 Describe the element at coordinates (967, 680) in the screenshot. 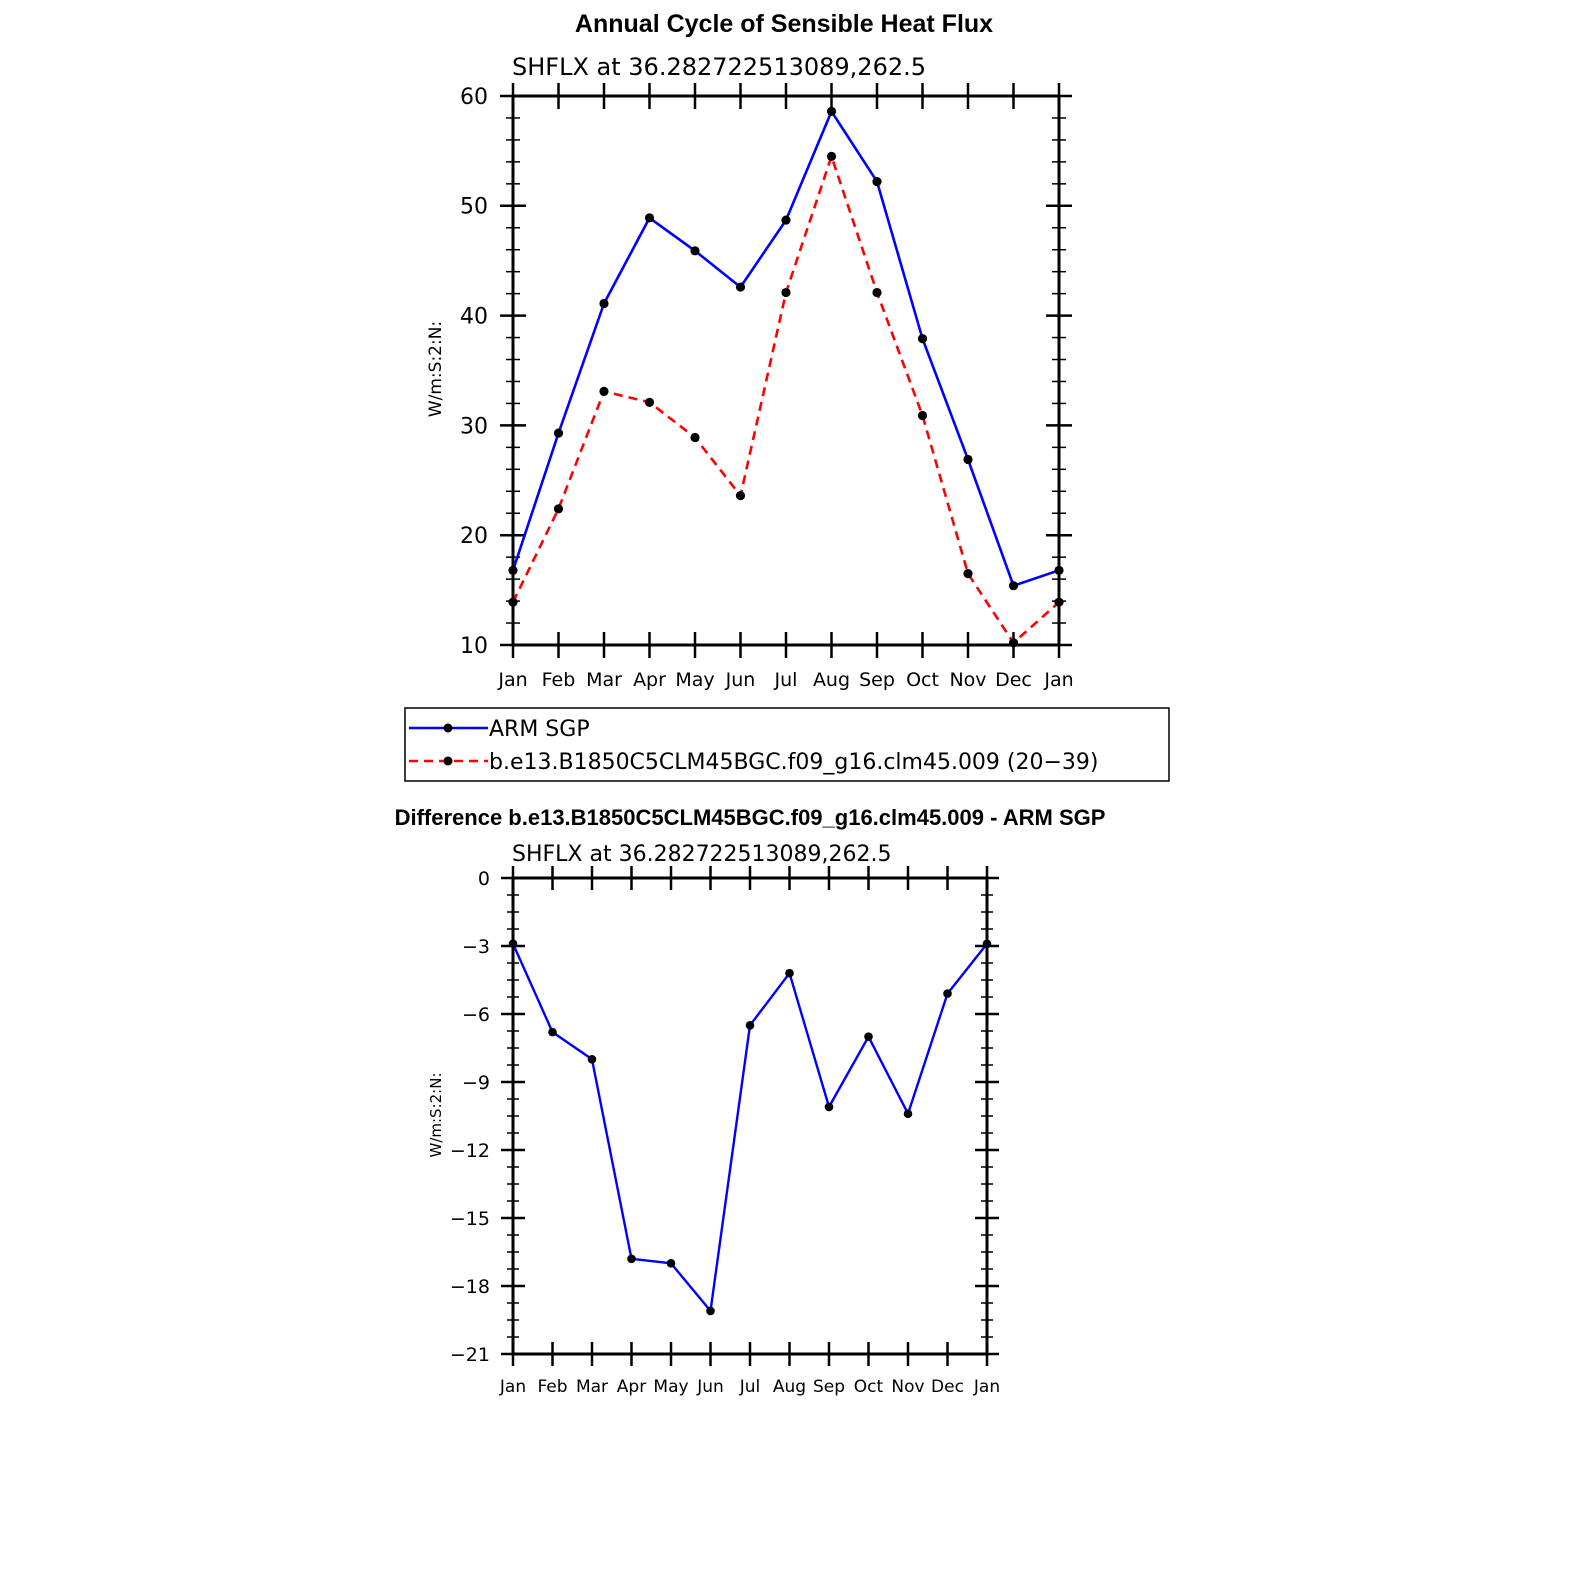

I see `x-tick-label: Nov` at that location.